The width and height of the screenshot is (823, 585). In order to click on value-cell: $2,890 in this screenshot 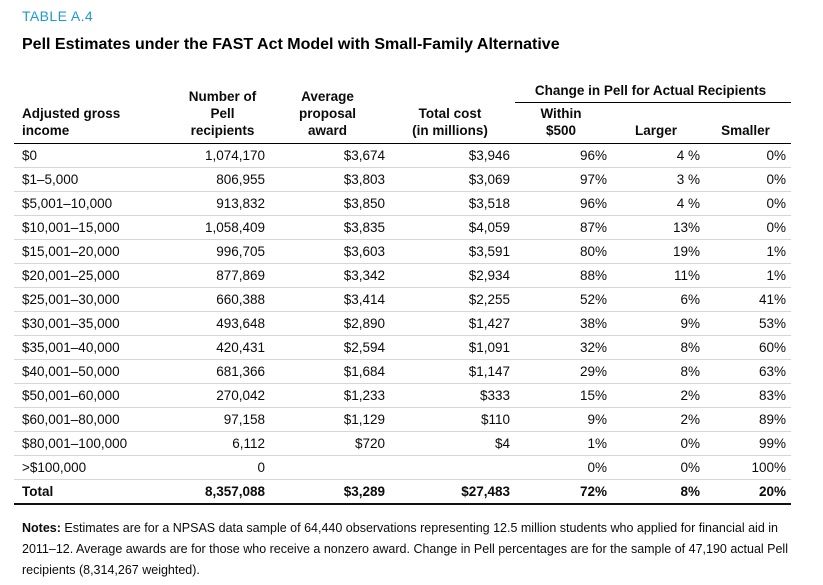, I will do `click(330, 323)`.